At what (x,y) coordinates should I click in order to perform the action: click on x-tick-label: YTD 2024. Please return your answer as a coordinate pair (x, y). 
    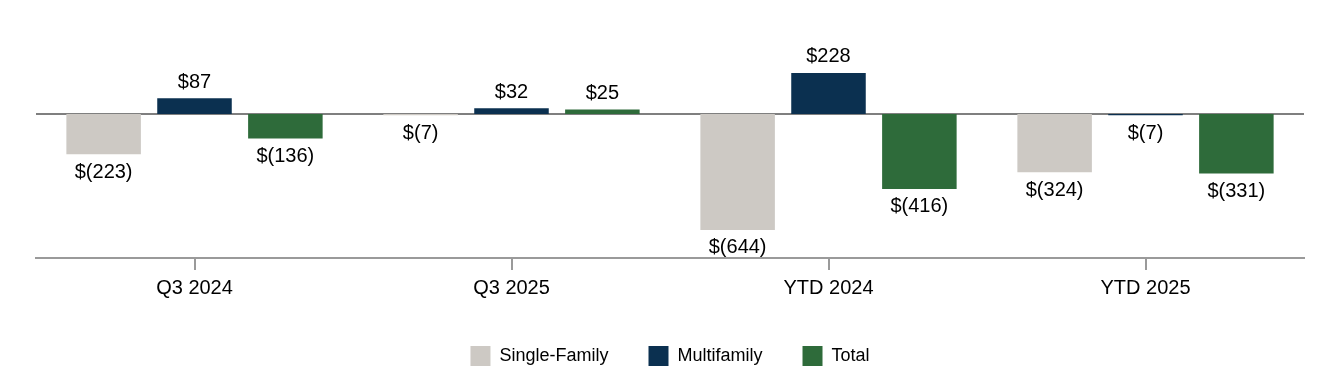
    Looking at the image, I should click on (828, 286).